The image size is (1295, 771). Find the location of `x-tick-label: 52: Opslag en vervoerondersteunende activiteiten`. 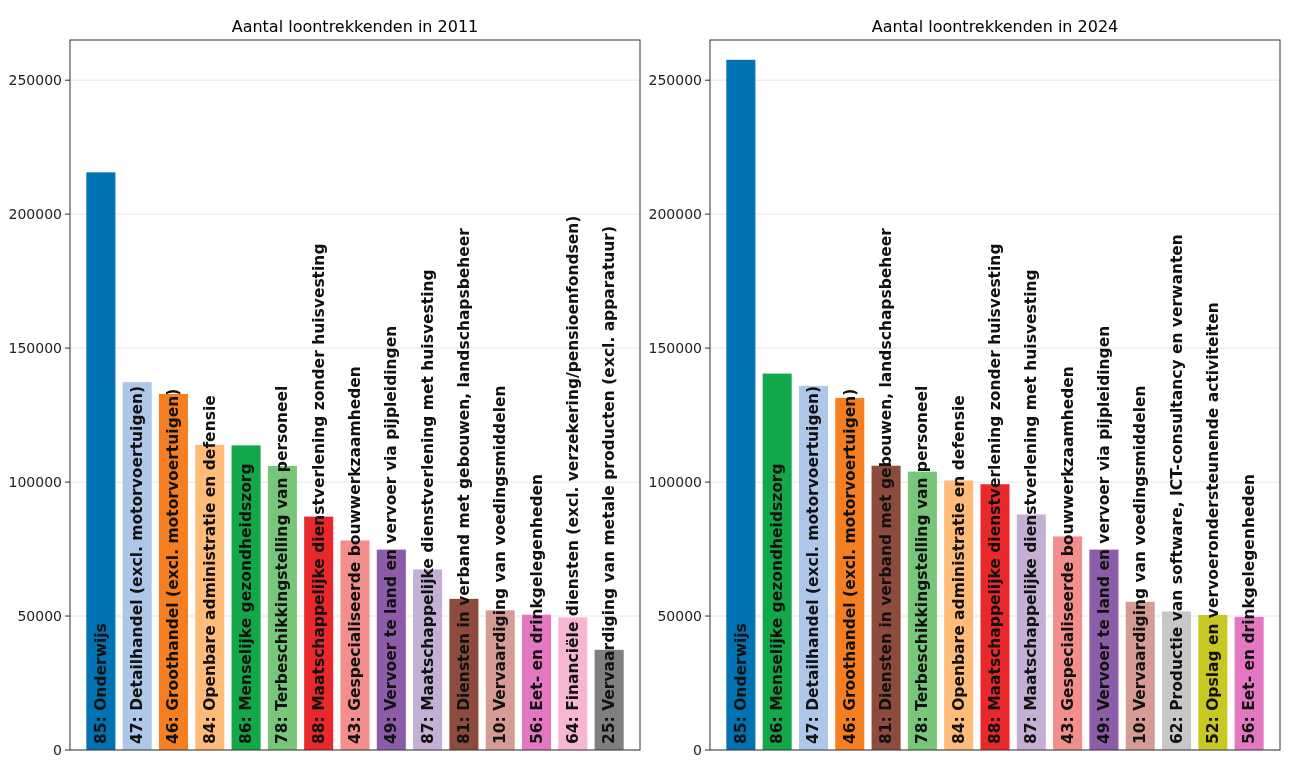

x-tick-label: 52: Opslag en vervoerondersteunende activiteiten is located at coordinates (1212, 523).